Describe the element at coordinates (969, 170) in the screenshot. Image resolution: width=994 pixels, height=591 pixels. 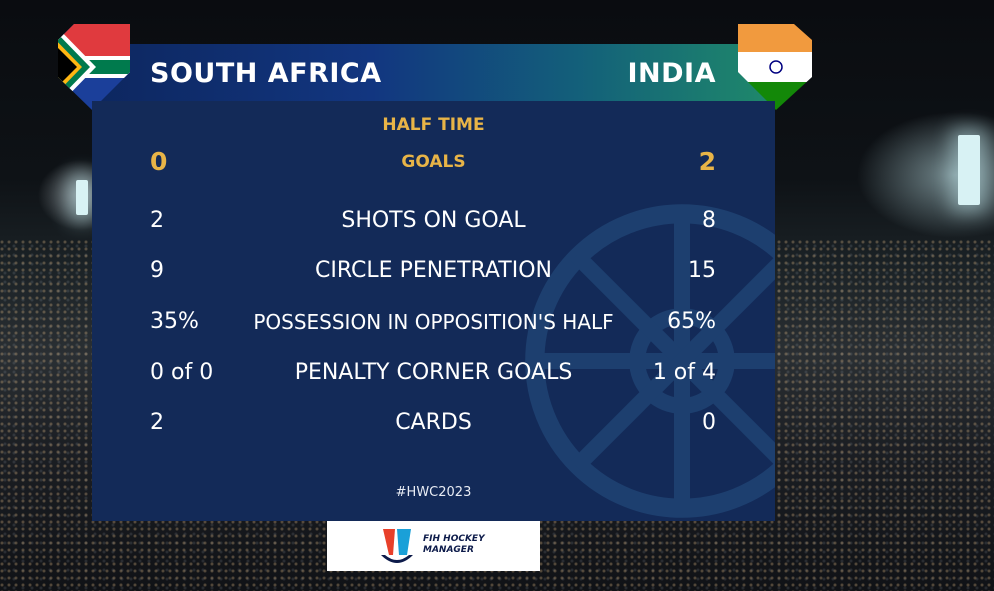
I see `floodlight-right` at that location.